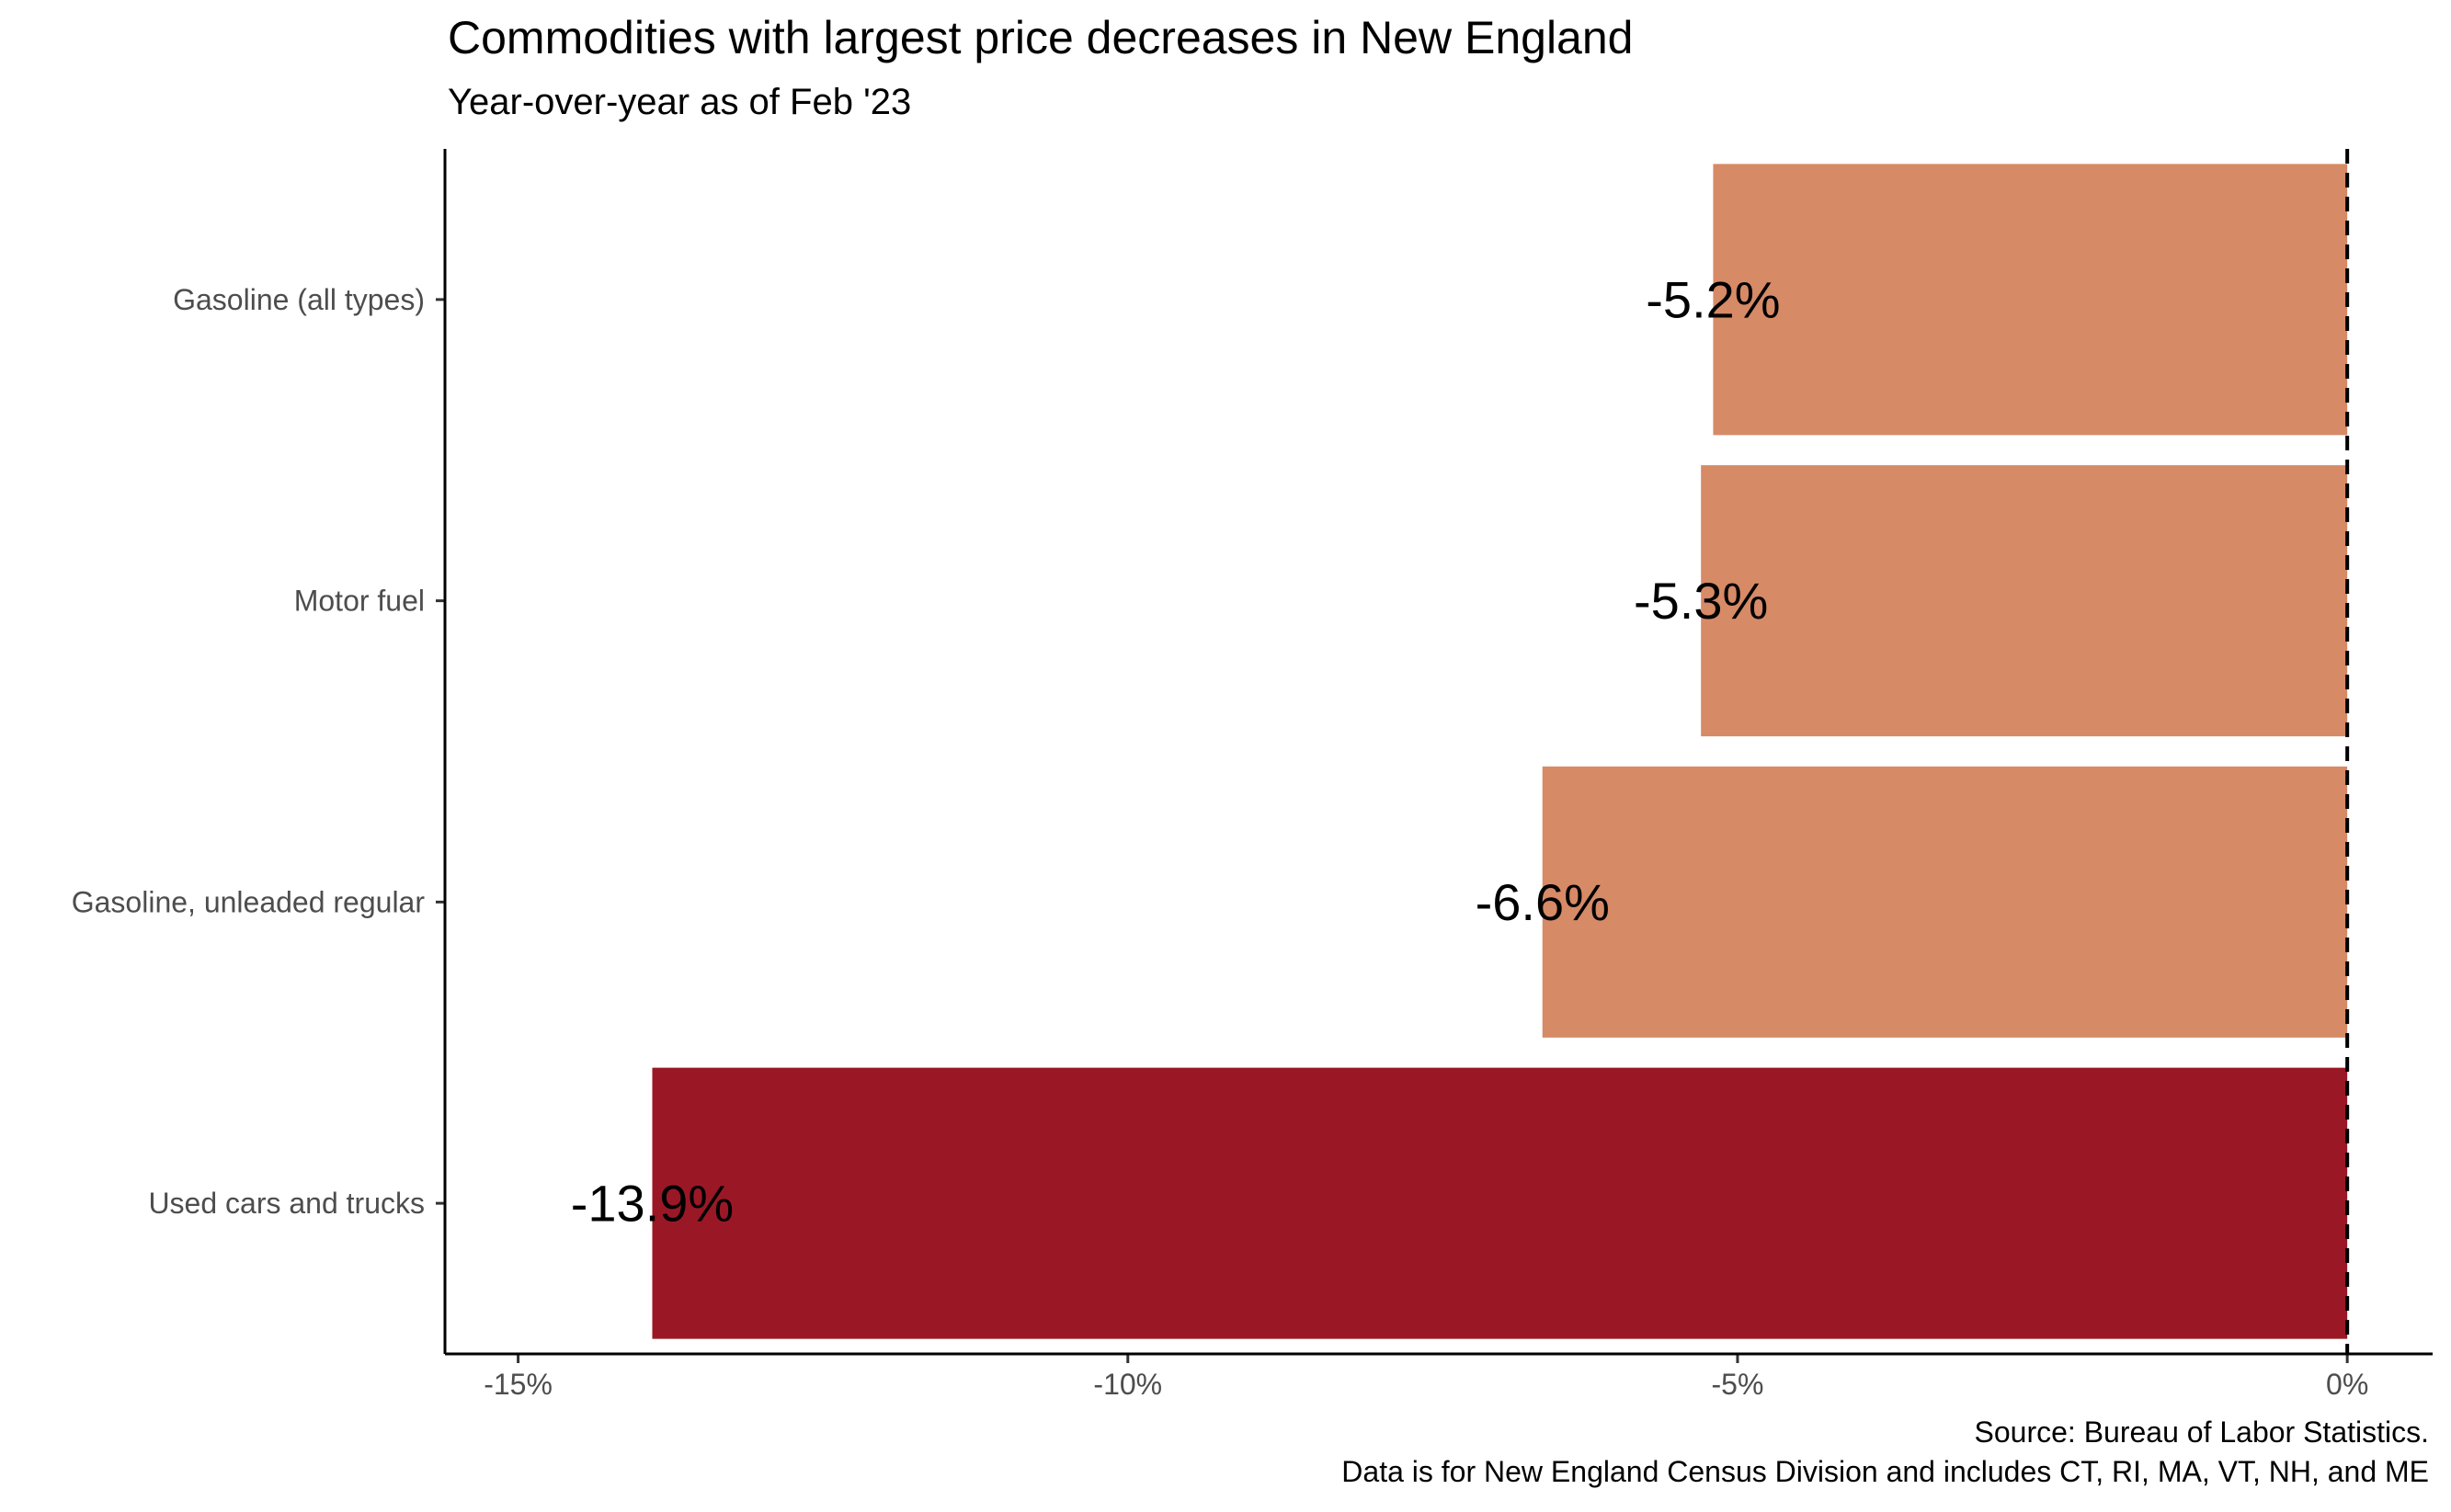 This screenshot has width=2451, height=1512. Describe the element at coordinates (286, 1204) in the screenshot. I see `y-tick-label-used-cars-and-trucks: Used cars and trucks` at that location.